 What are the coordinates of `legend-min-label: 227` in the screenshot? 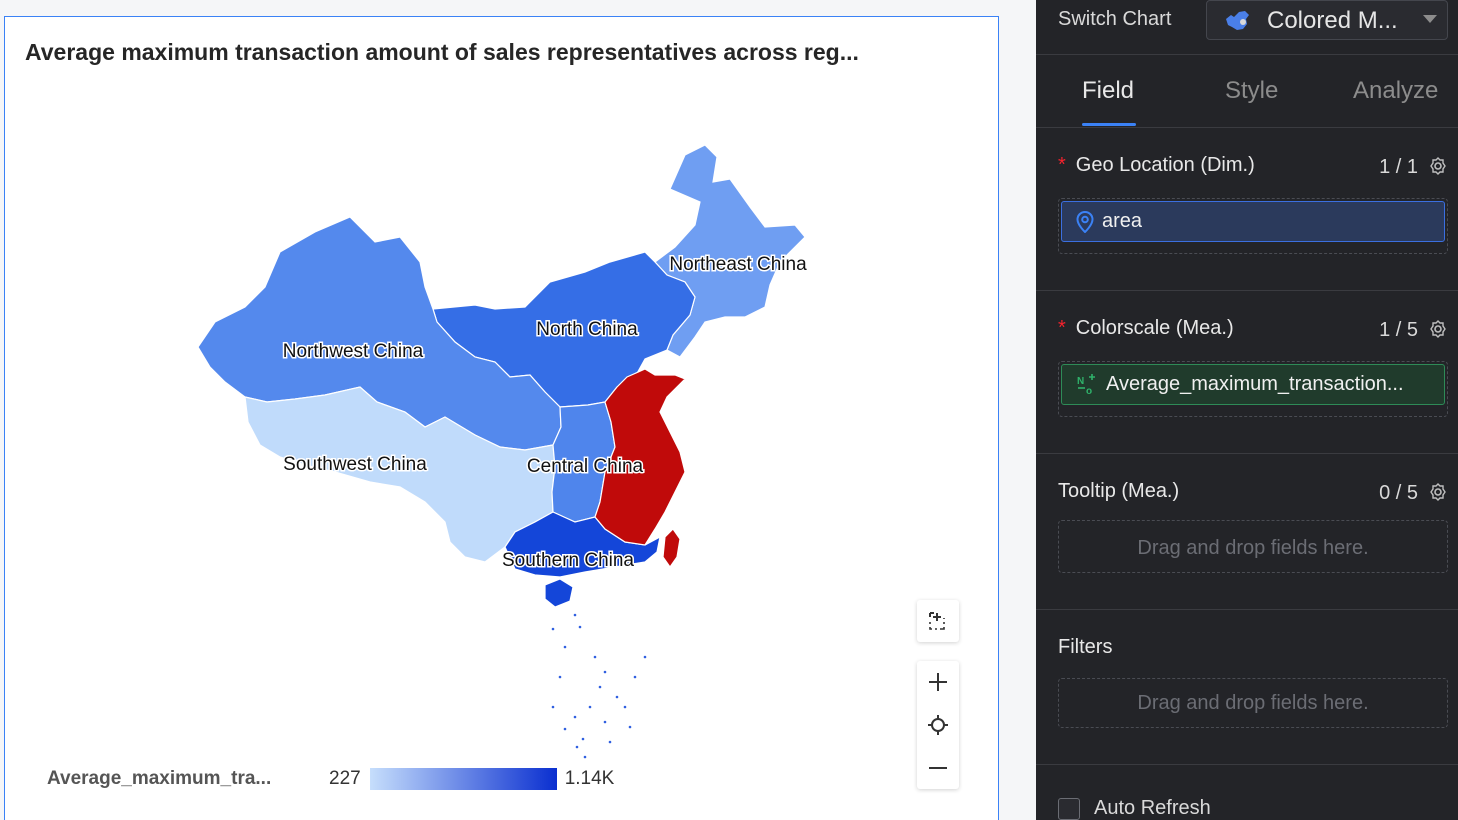 It's located at (345, 778).